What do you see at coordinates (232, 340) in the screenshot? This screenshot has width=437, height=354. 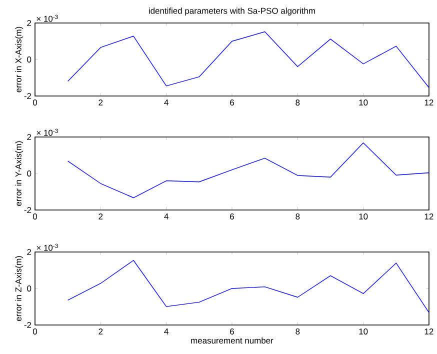 I see `x-axis-title: measurement number` at bounding box center [232, 340].